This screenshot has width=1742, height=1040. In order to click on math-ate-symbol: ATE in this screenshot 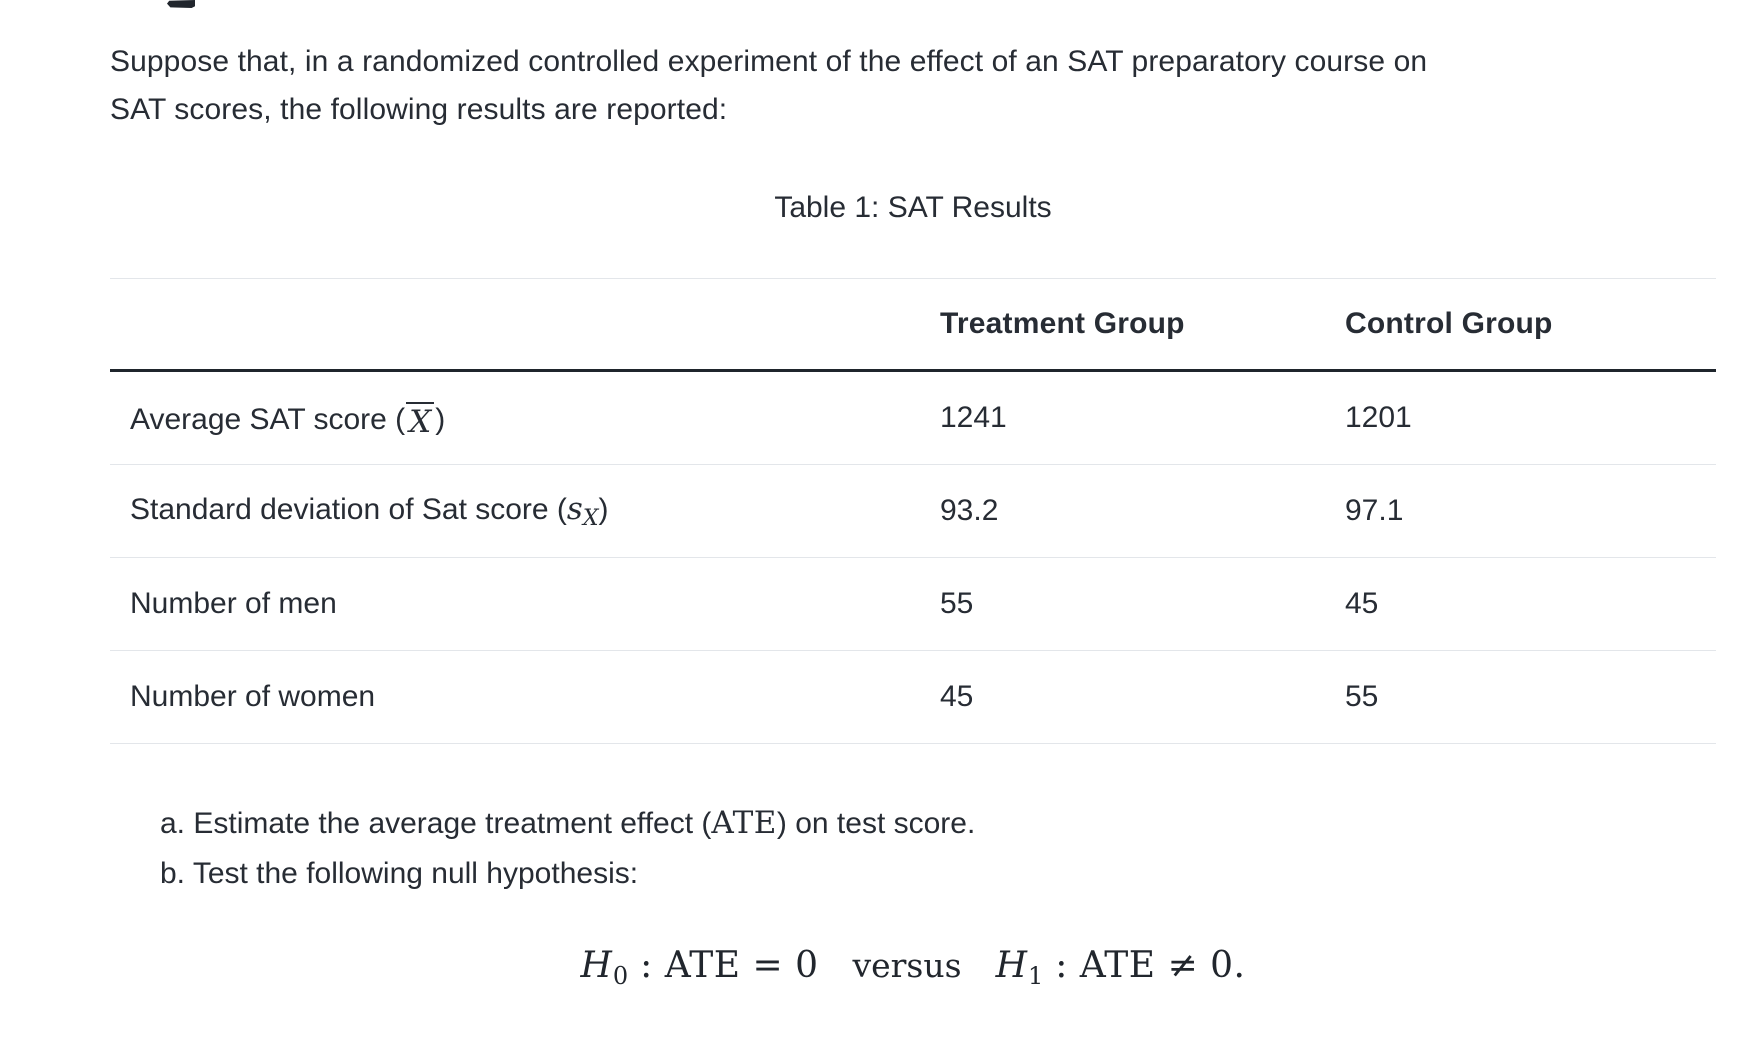, I will do `click(744, 823)`.